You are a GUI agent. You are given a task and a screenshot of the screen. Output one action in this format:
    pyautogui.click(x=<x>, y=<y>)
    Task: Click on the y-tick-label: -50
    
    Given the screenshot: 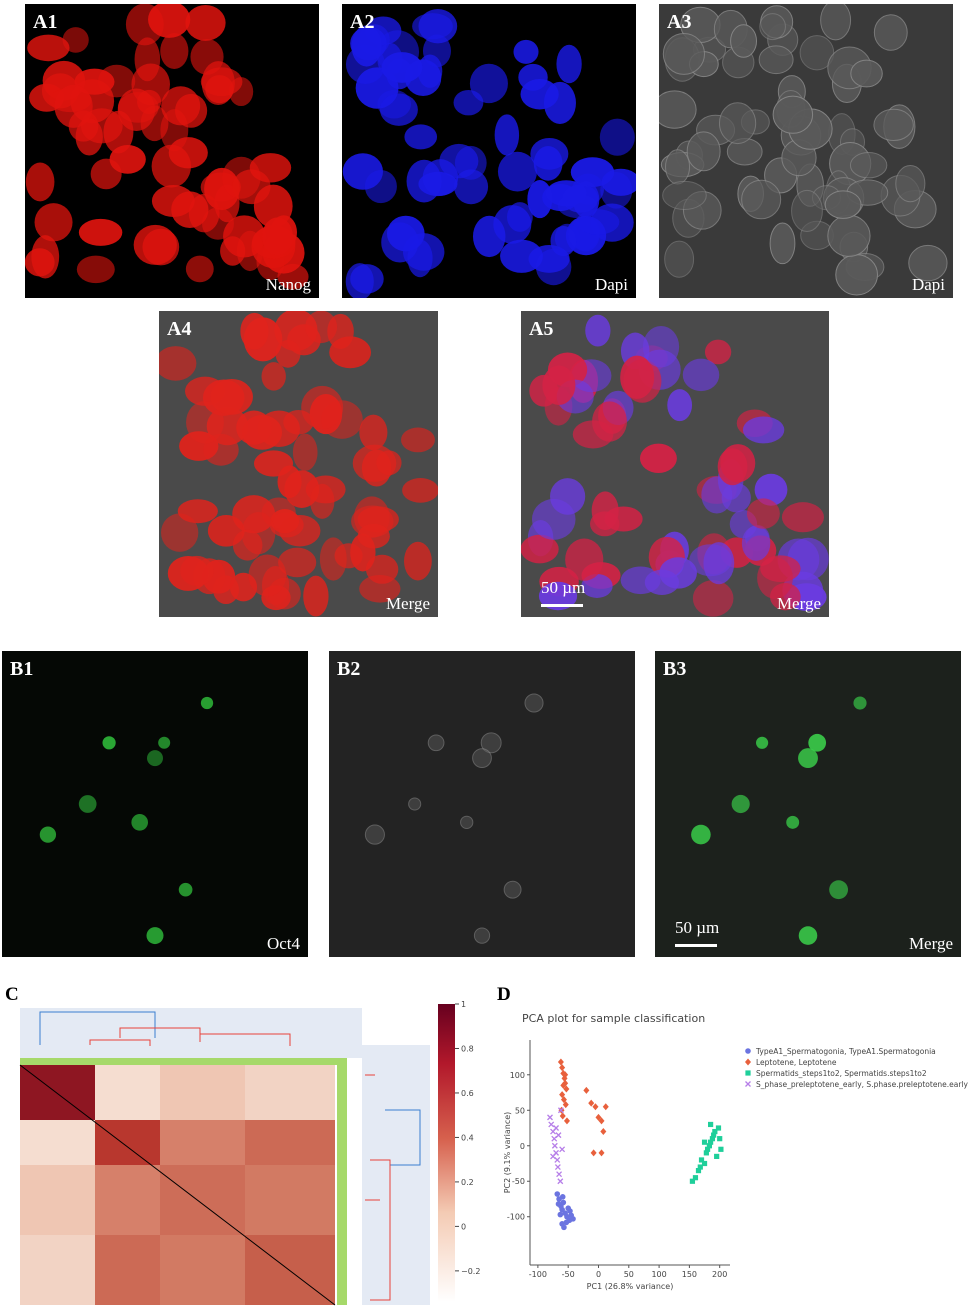 What is the action you would take?
    pyautogui.click(x=518, y=1181)
    